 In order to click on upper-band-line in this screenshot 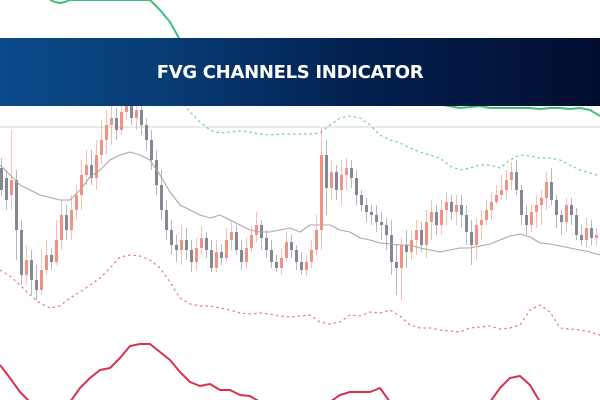, I will do `click(389, 138)`.